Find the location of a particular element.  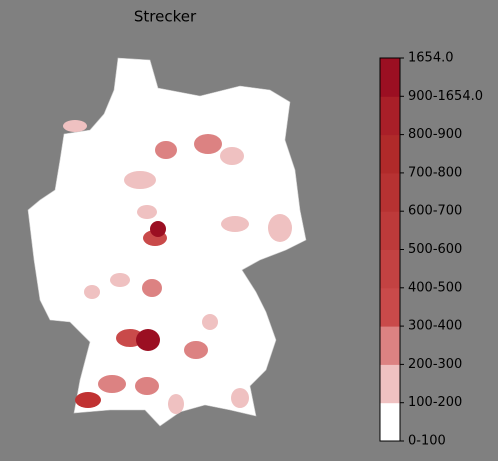

colorbar-label: 600-700 is located at coordinates (435, 211).